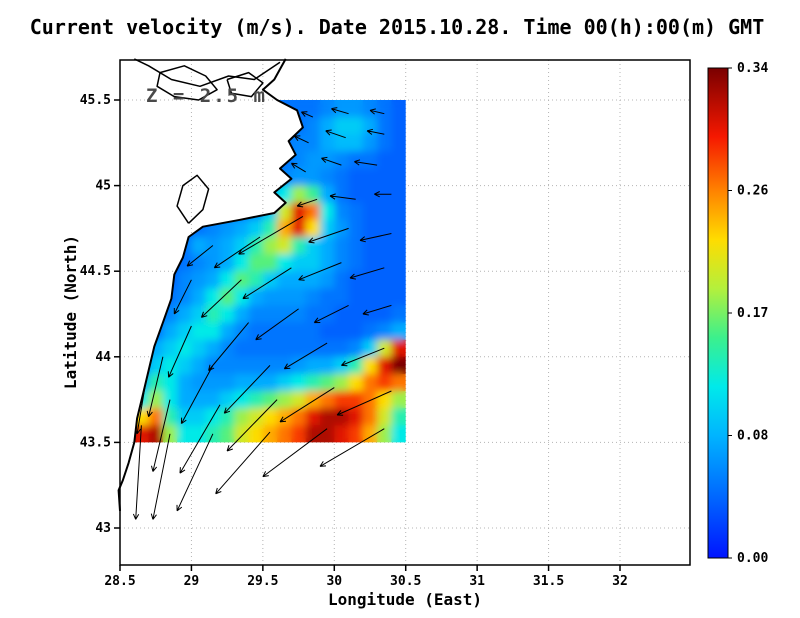  I want to click on y-tick-label: 43.5, so click(95, 442).